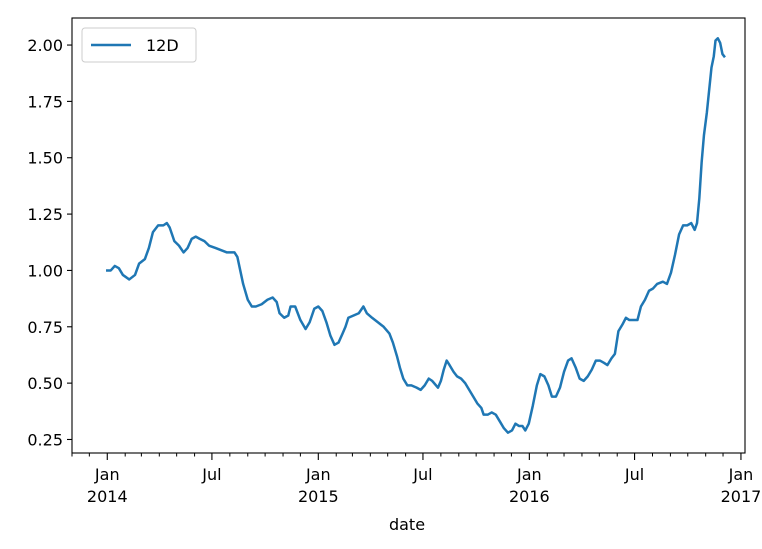 This screenshot has height=549, width=762. What do you see at coordinates (318, 496) in the screenshot?
I see `x-tick-year-label: 2015` at bounding box center [318, 496].